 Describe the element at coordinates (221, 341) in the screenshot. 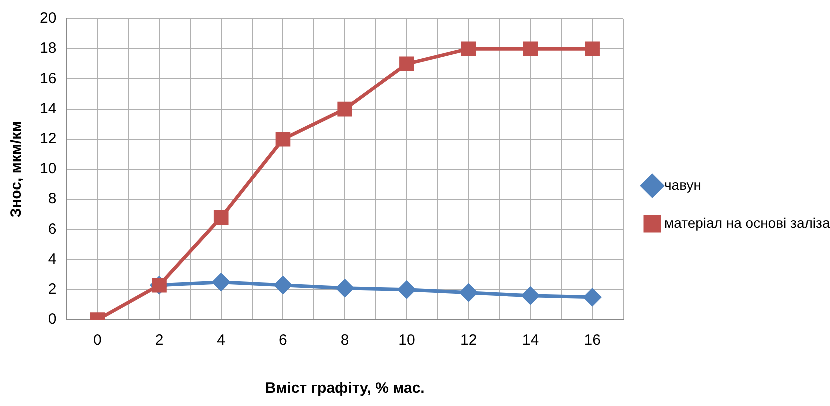

I see `x-tick-label: 4` at that location.